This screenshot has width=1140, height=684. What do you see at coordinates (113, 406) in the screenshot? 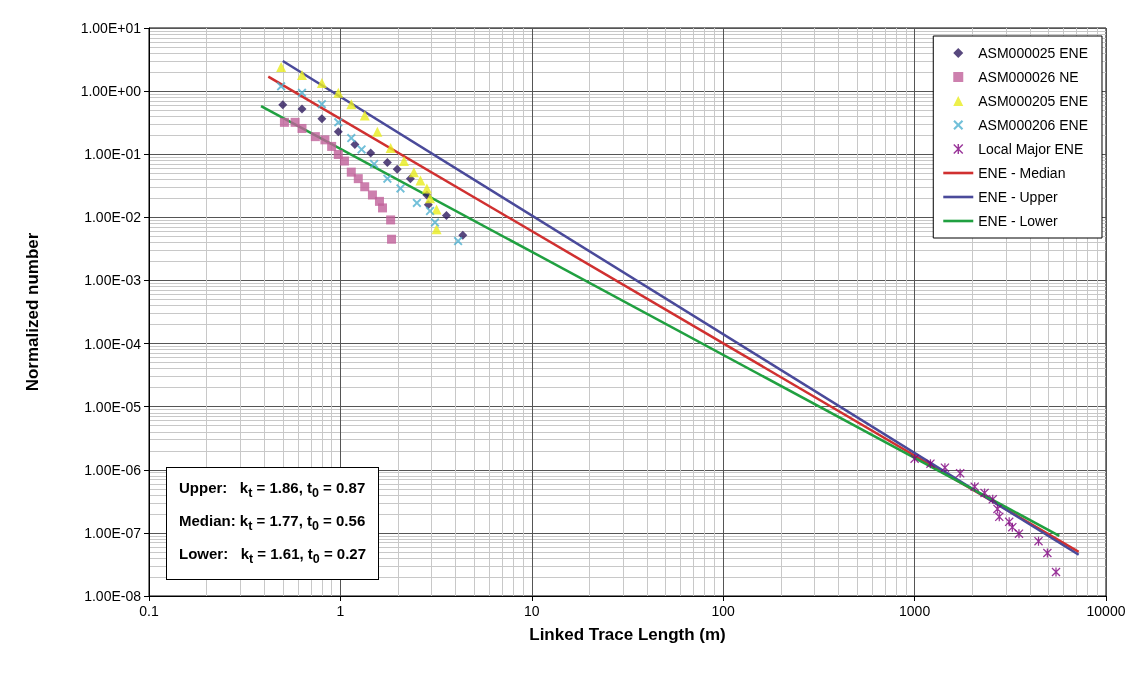
I see `y-tick-label: 1.00E-05` at bounding box center [113, 406].